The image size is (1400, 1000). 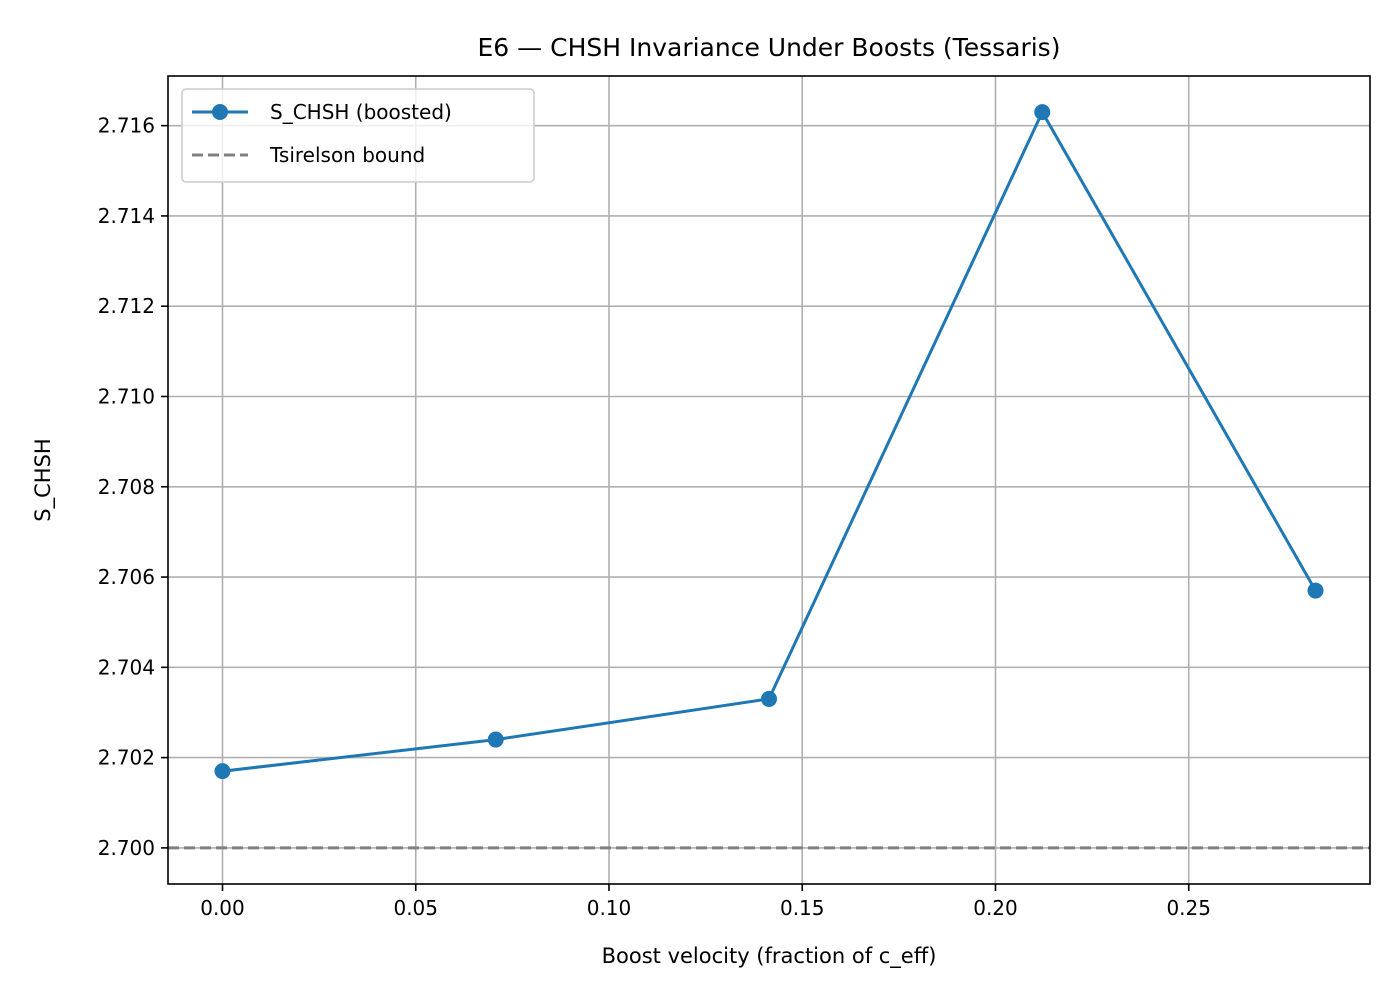 What do you see at coordinates (126, 577) in the screenshot?
I see `y-tick-label: 2.706` at bounding box center [126, 577].